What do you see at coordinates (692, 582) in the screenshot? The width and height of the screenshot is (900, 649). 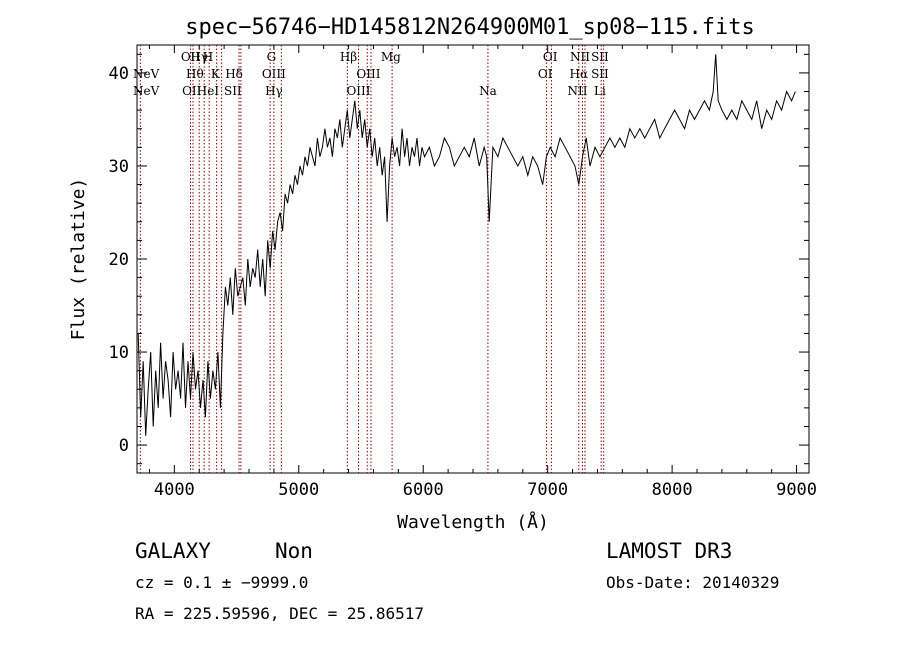 I see `obs-date: Obs-Date: 20140329` at bounding box center [692, 582].